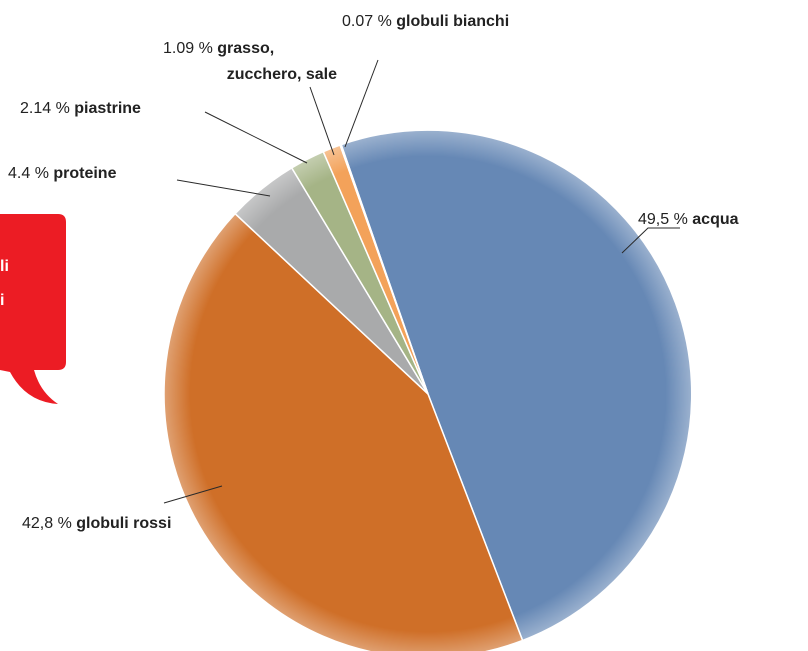 The width and height of the screenshot is (808, 651). I want to click on callout-bubble-line-2: i, so click(2, 300).